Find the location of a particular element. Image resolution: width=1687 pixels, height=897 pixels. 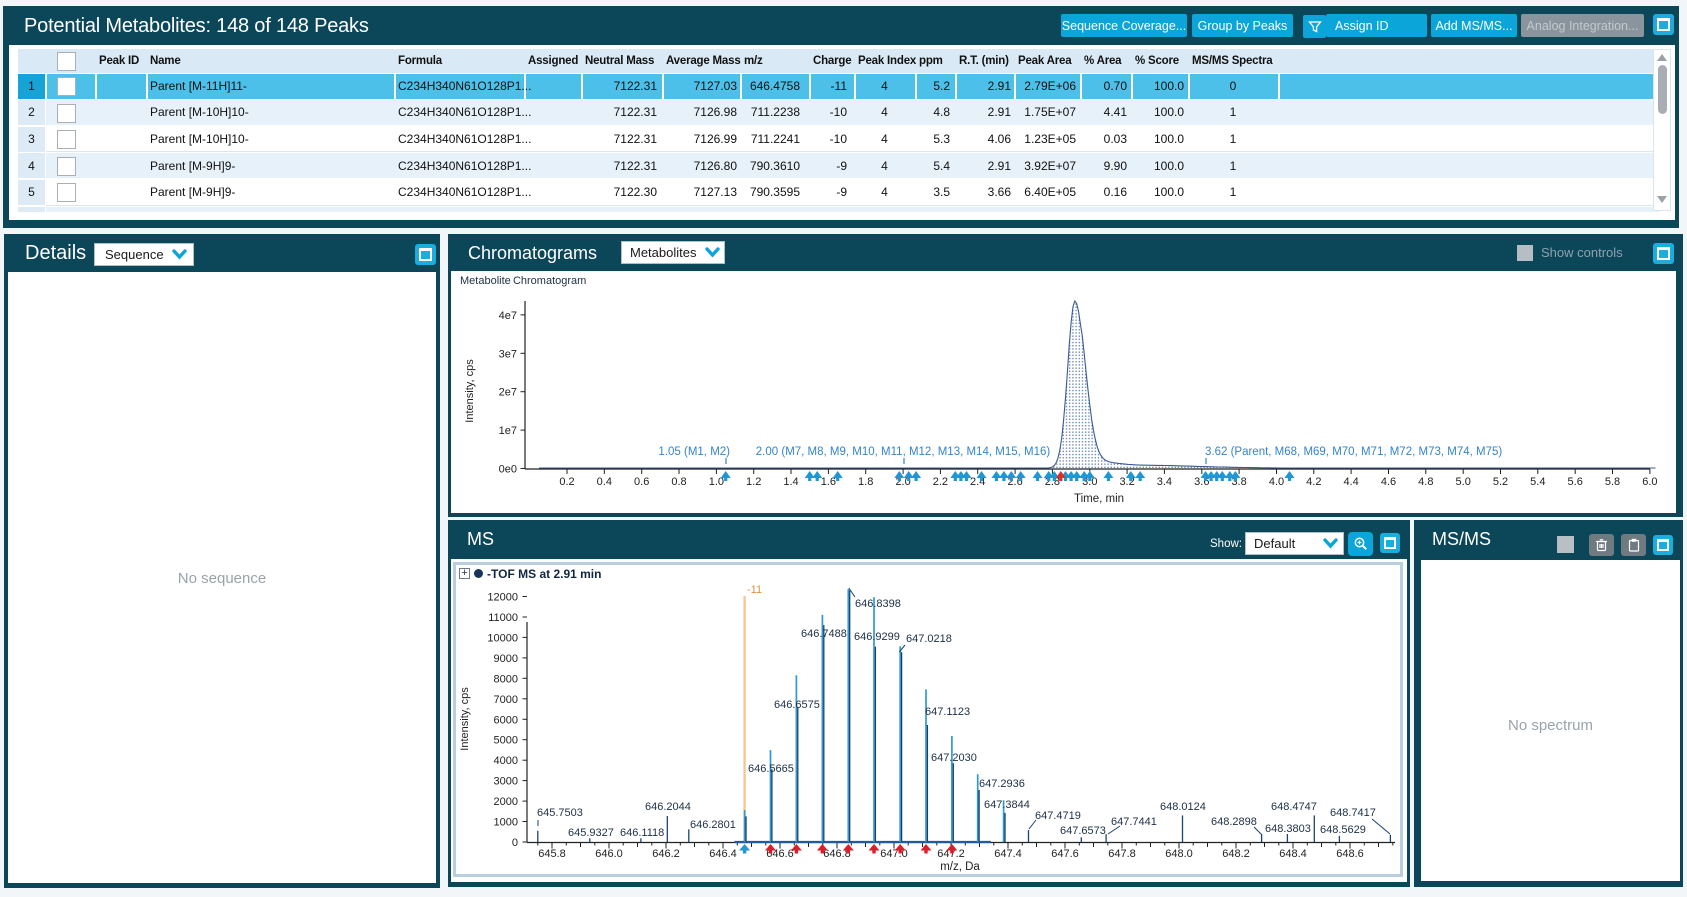

svg-text: 5.4 is located at coordinates (1537, 482).